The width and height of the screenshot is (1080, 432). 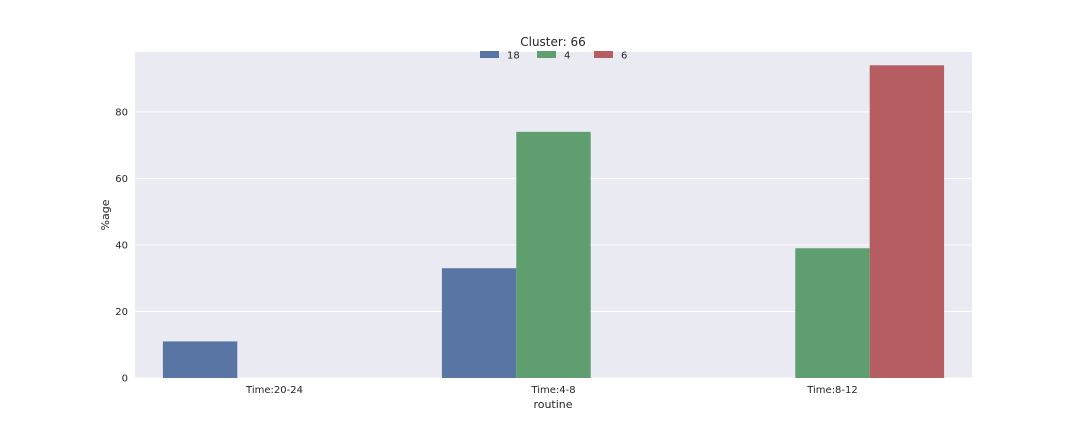 I want to click on x-tick-labels: Time:20-24 Time:4-8 Time:8-12, so click(x=551, y=390).